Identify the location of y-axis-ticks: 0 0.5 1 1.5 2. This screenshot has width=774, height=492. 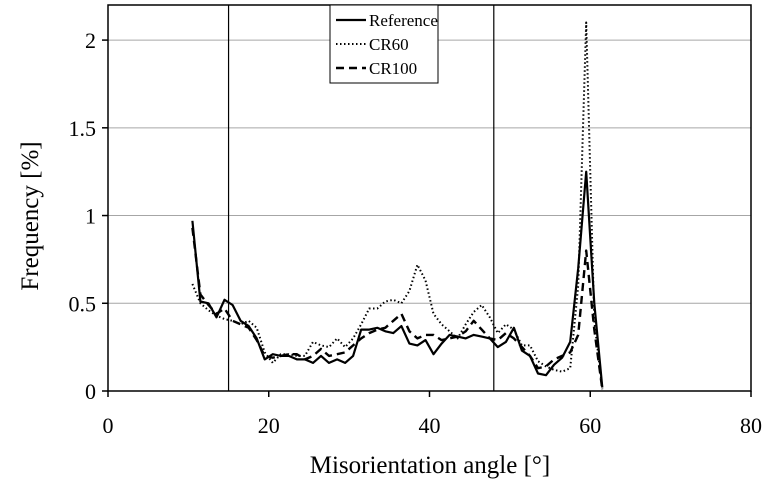
(88, 216).